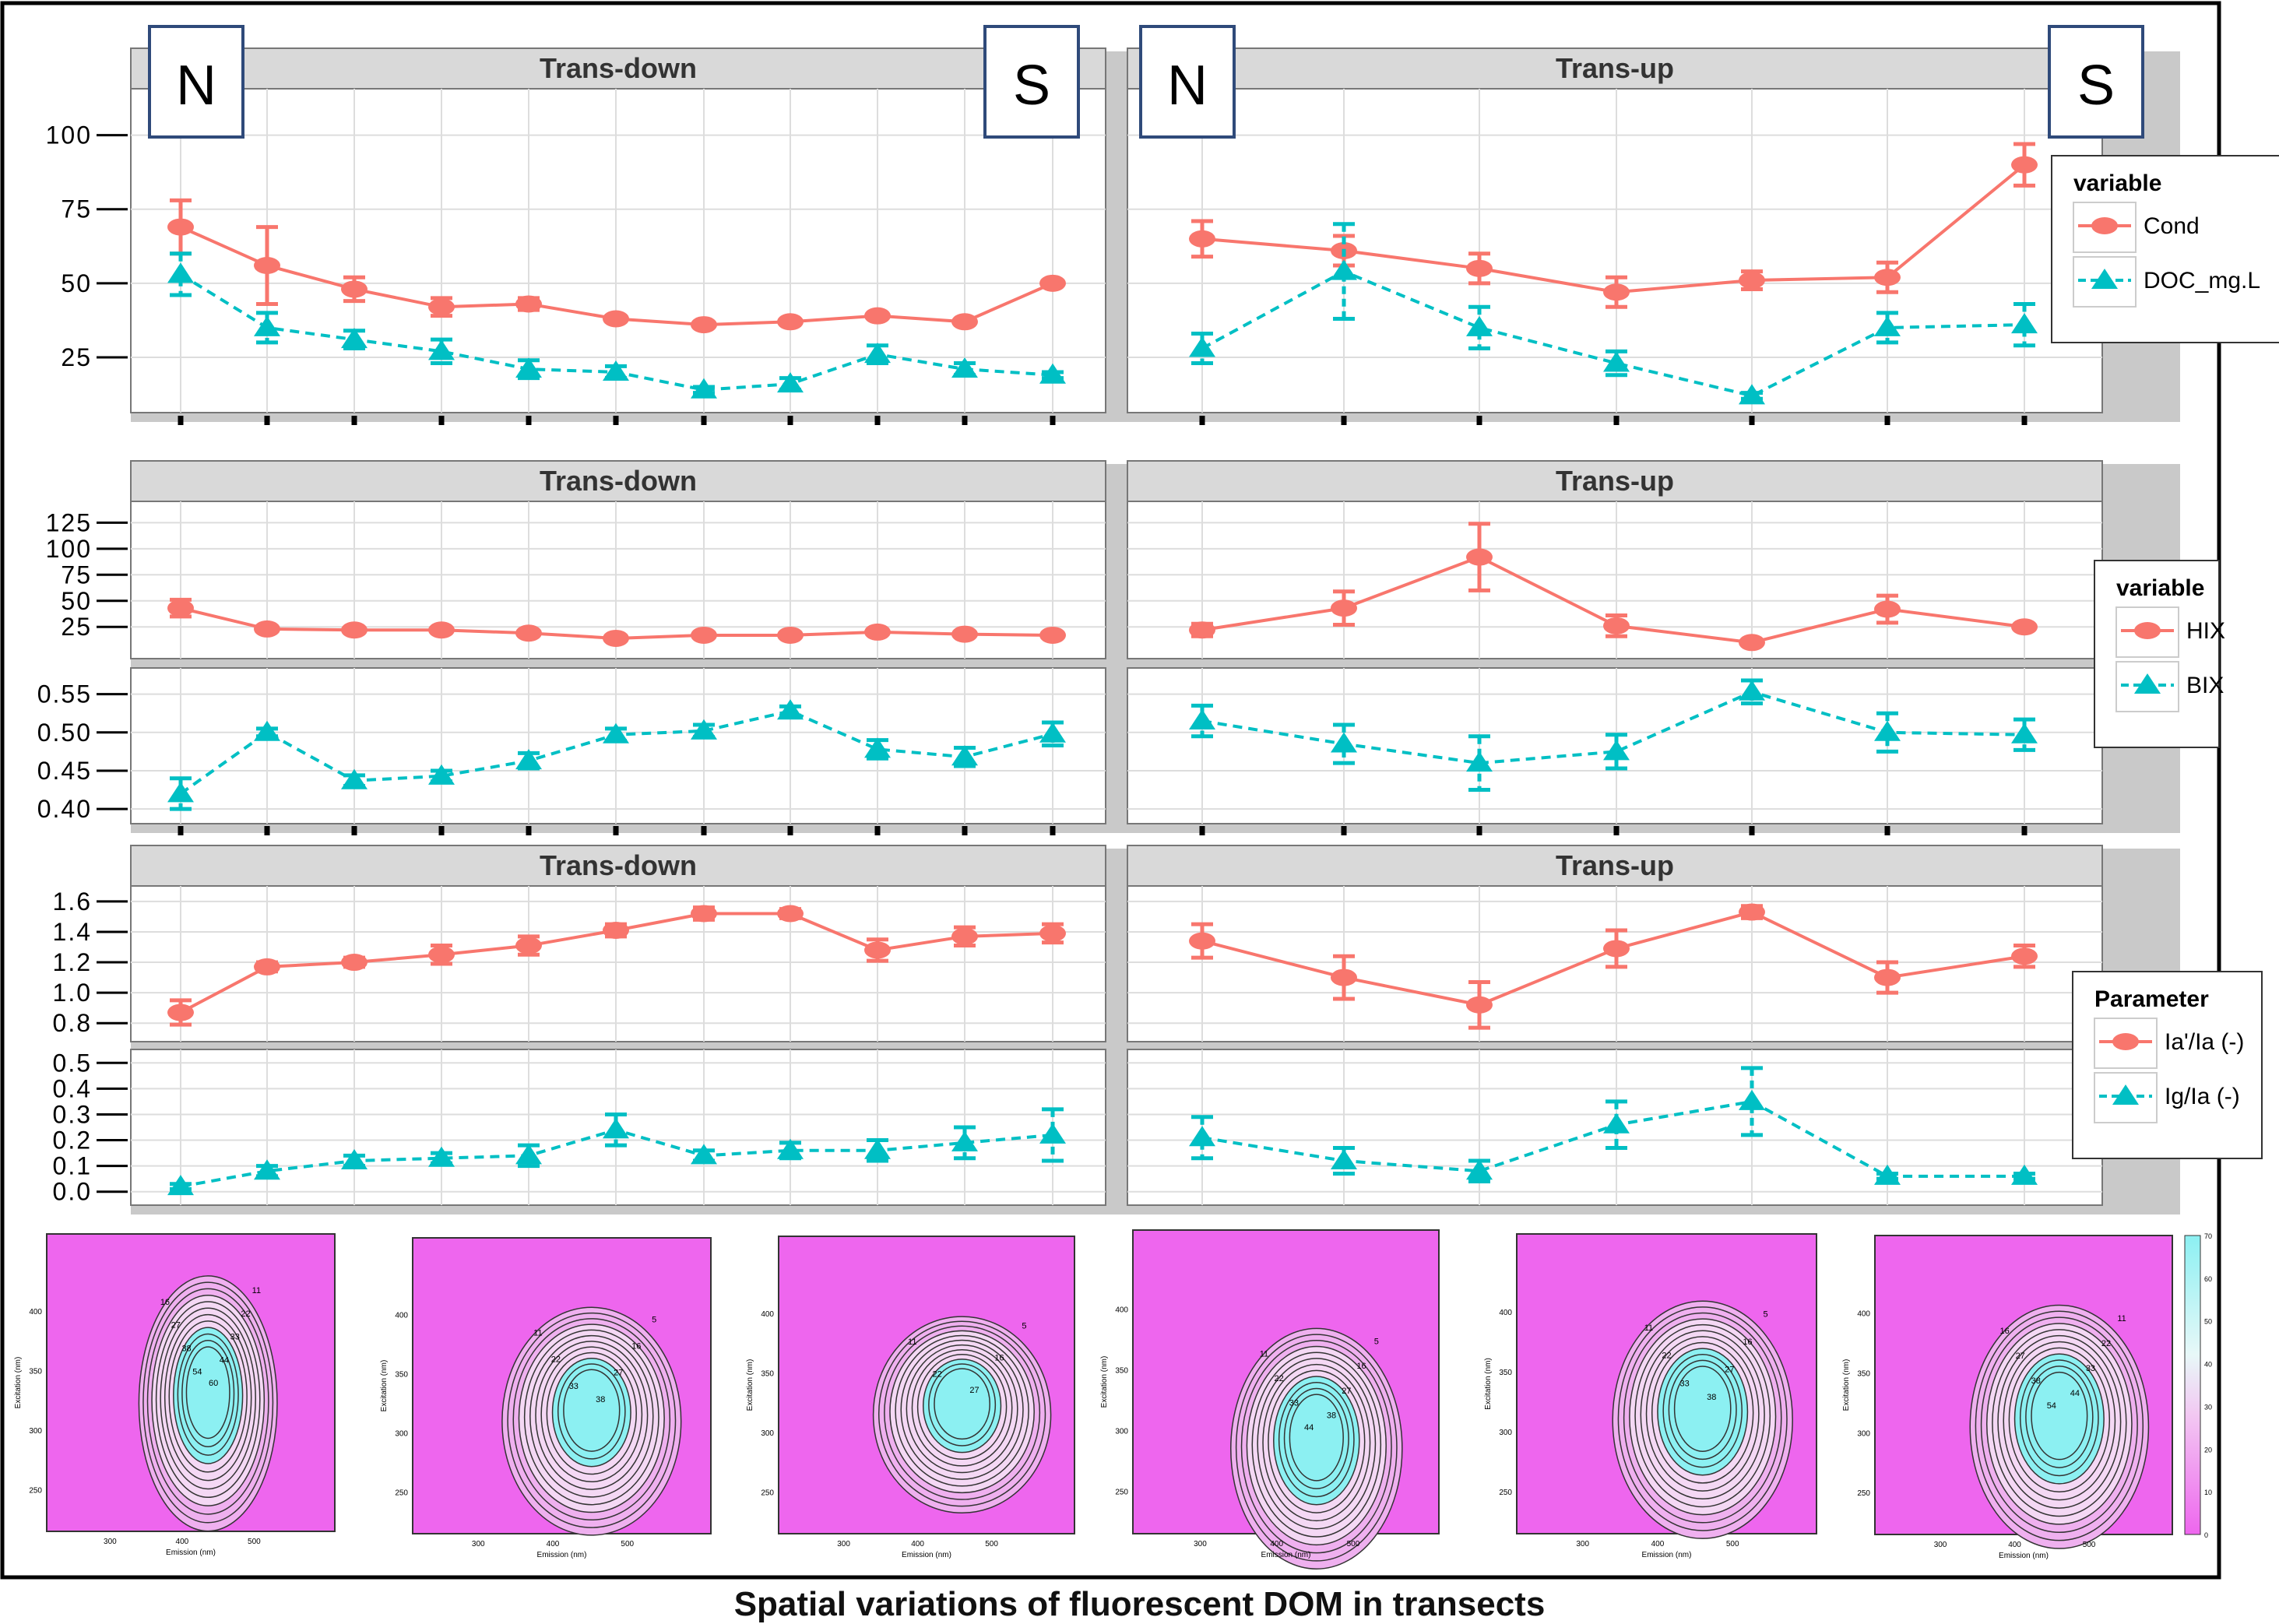 This screenshot has width=2279, height=1624. Describe the element at coordinates (592, 236) in the screenshot. I see `facet-trans-down: Trans-down 25 50 75 100` at that location.